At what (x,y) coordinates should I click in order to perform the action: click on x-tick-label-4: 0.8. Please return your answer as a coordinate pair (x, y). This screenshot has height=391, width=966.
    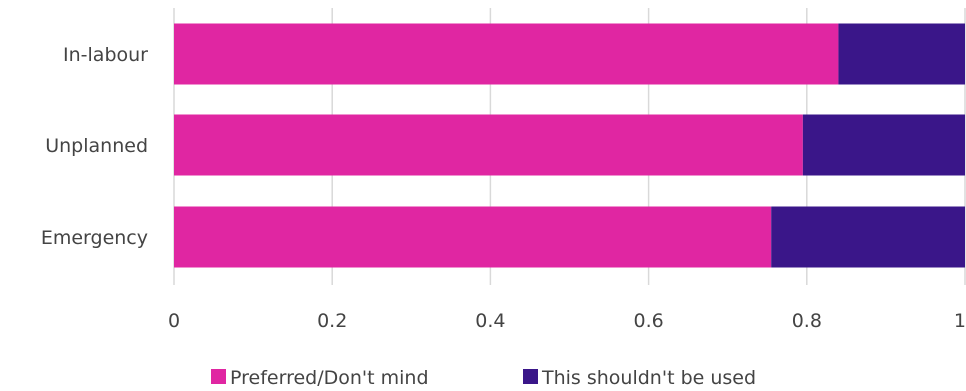
    Looking at the image, I should click on (807, 321).